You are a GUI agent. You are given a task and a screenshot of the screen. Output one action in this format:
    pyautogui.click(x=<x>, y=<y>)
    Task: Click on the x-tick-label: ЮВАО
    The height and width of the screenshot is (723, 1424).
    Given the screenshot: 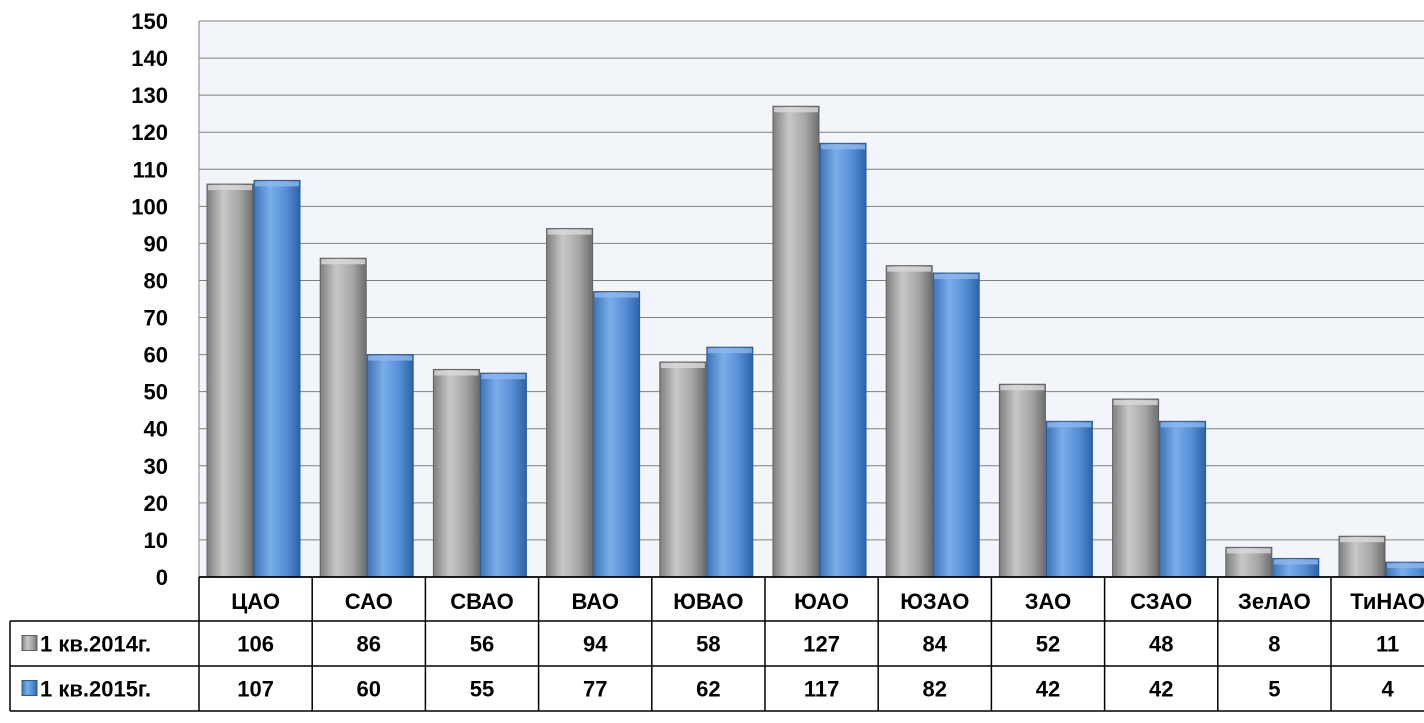 What is the action you would take?
    pyautogui.click(x=708, y=601)
    